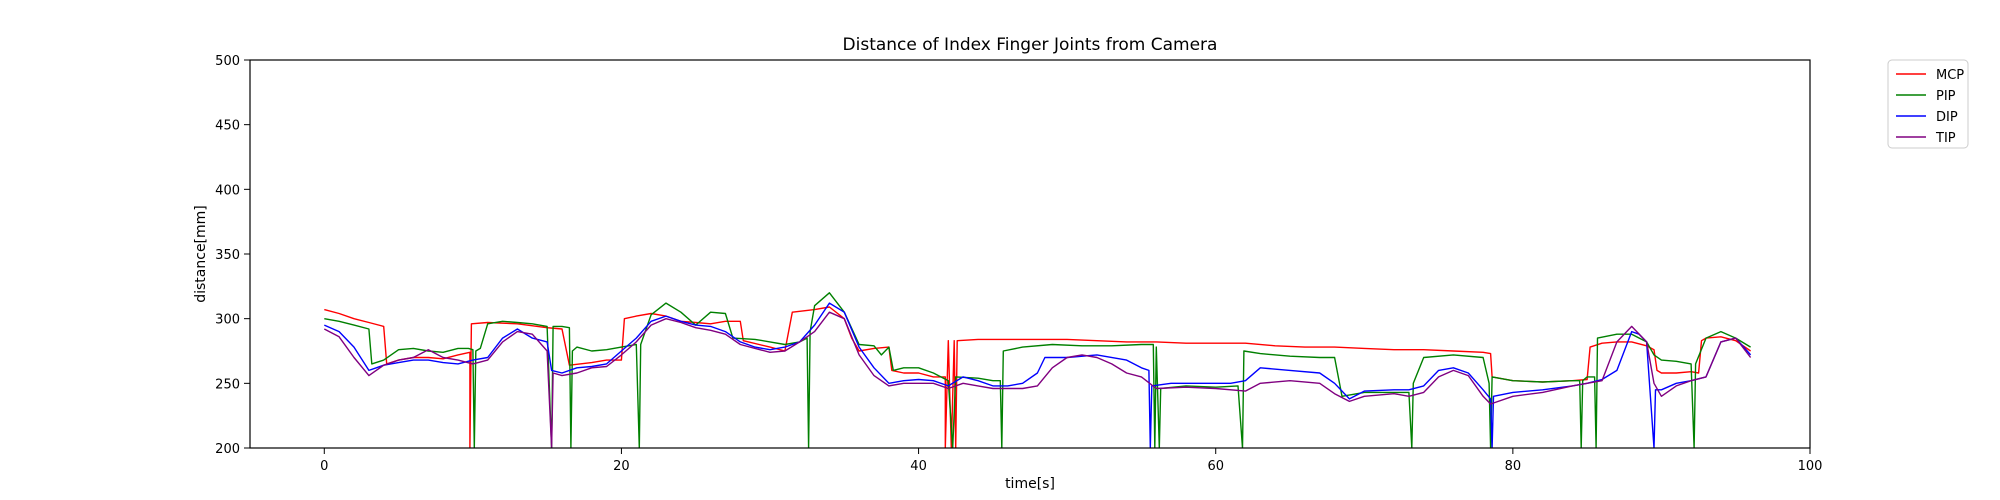 The height and width of the screenshot is (500, 2000). I want to click on y-tick-label: 500, so click(227, 61).